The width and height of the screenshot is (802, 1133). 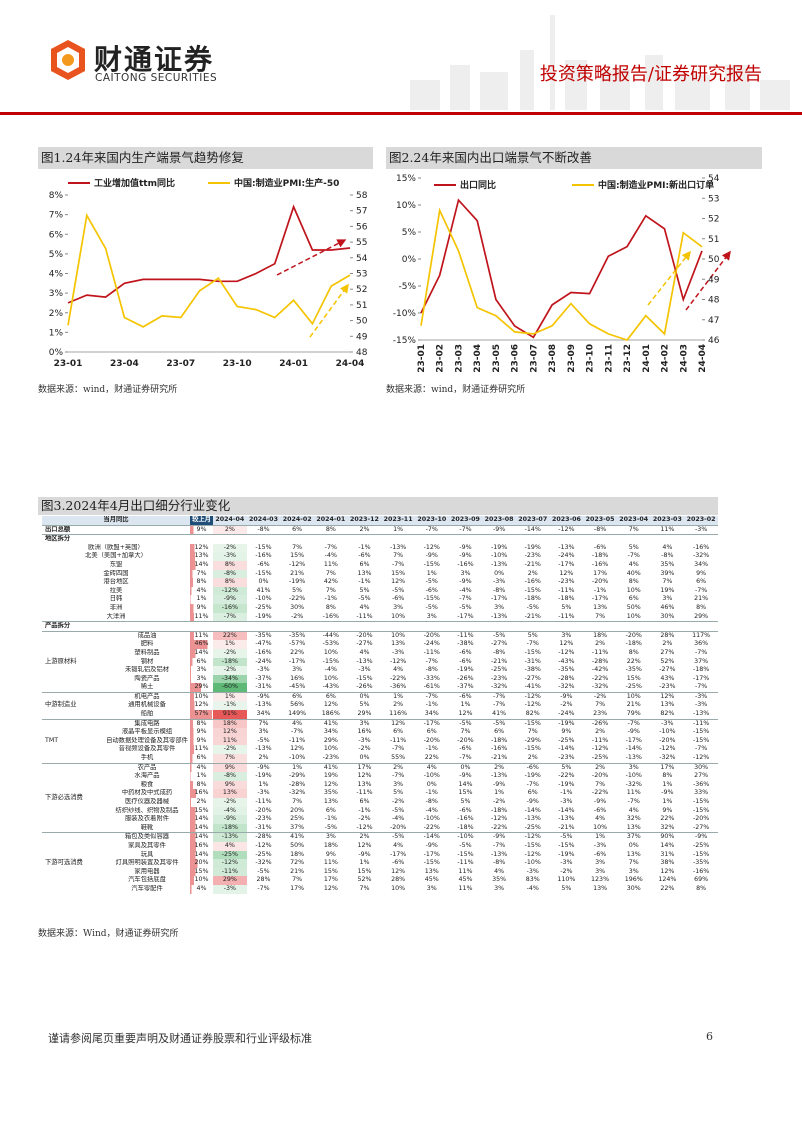 I want to click on value-cell: -25%, so click(x=230, y=855).